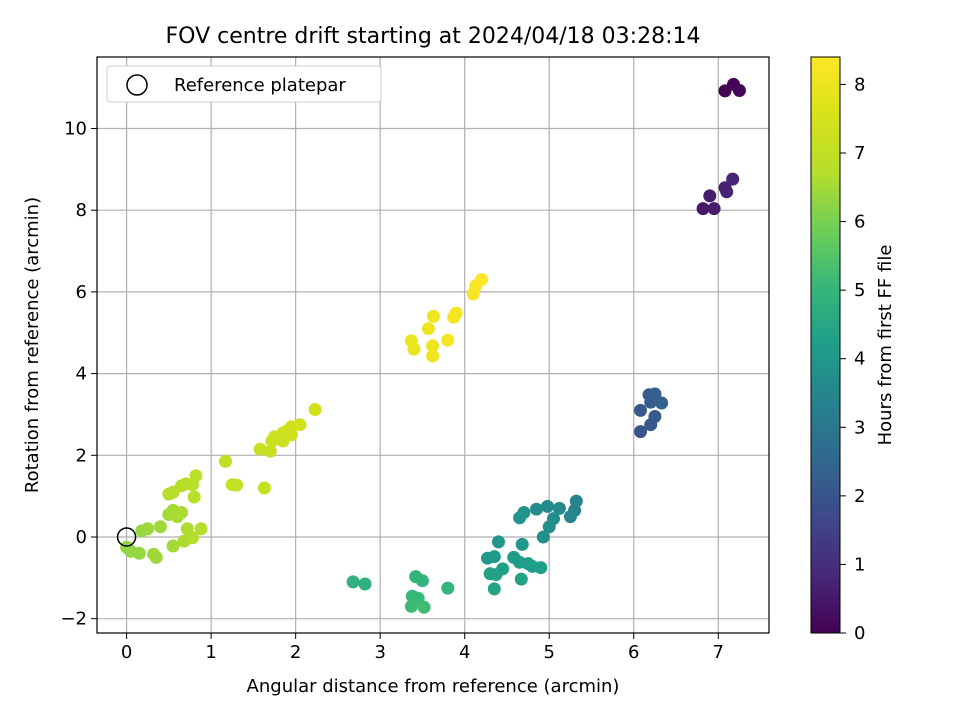  What do you see at coordinates (859, 84) in the screenshot?
I see `colorbar-tick-label: 8` at bounding box center [859, 84].